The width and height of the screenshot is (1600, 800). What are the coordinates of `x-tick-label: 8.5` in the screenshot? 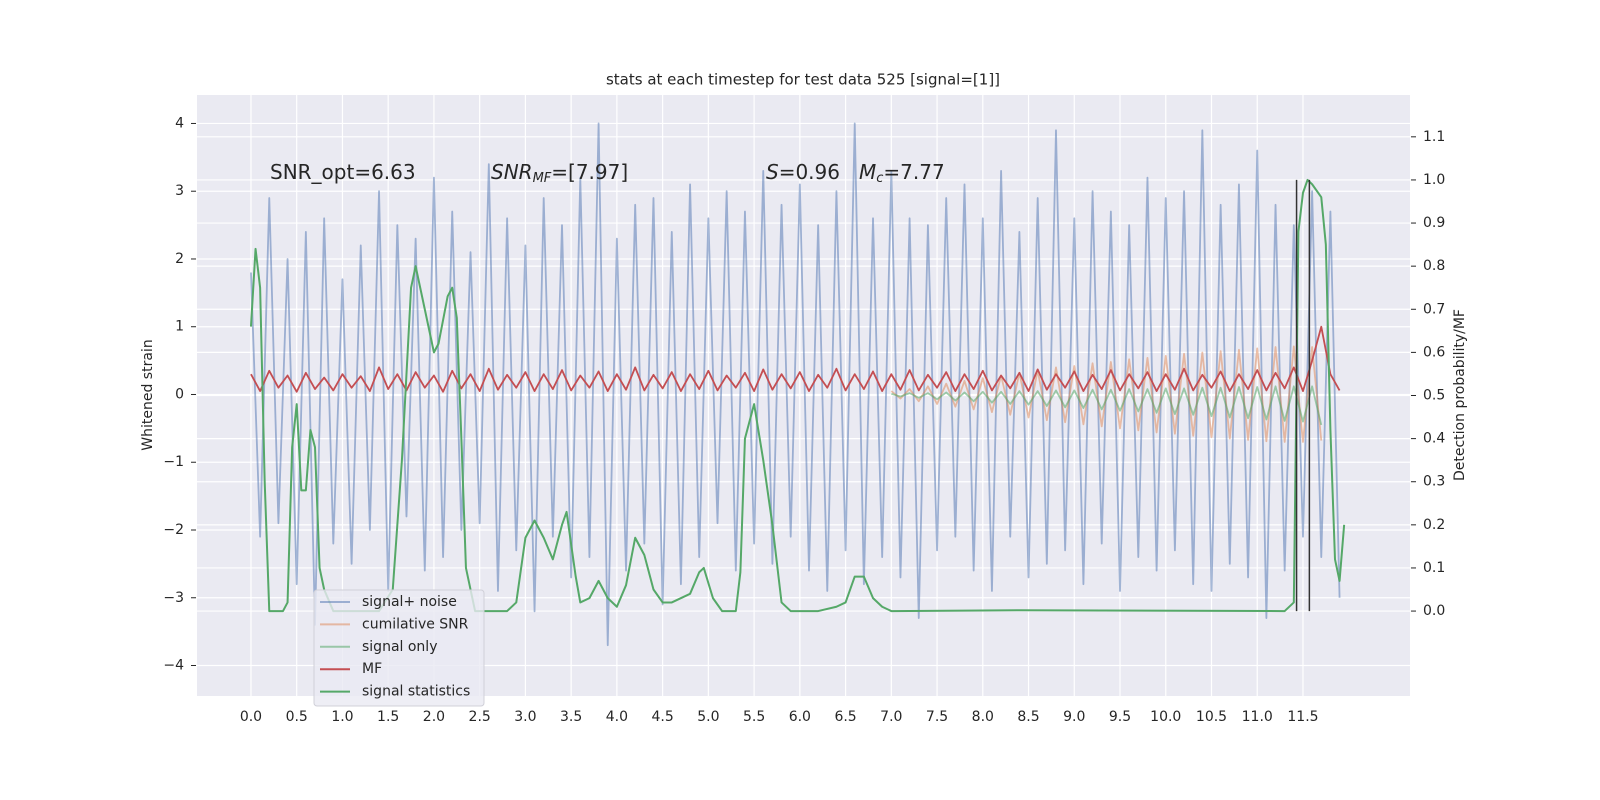 It's located at (1028, 717).